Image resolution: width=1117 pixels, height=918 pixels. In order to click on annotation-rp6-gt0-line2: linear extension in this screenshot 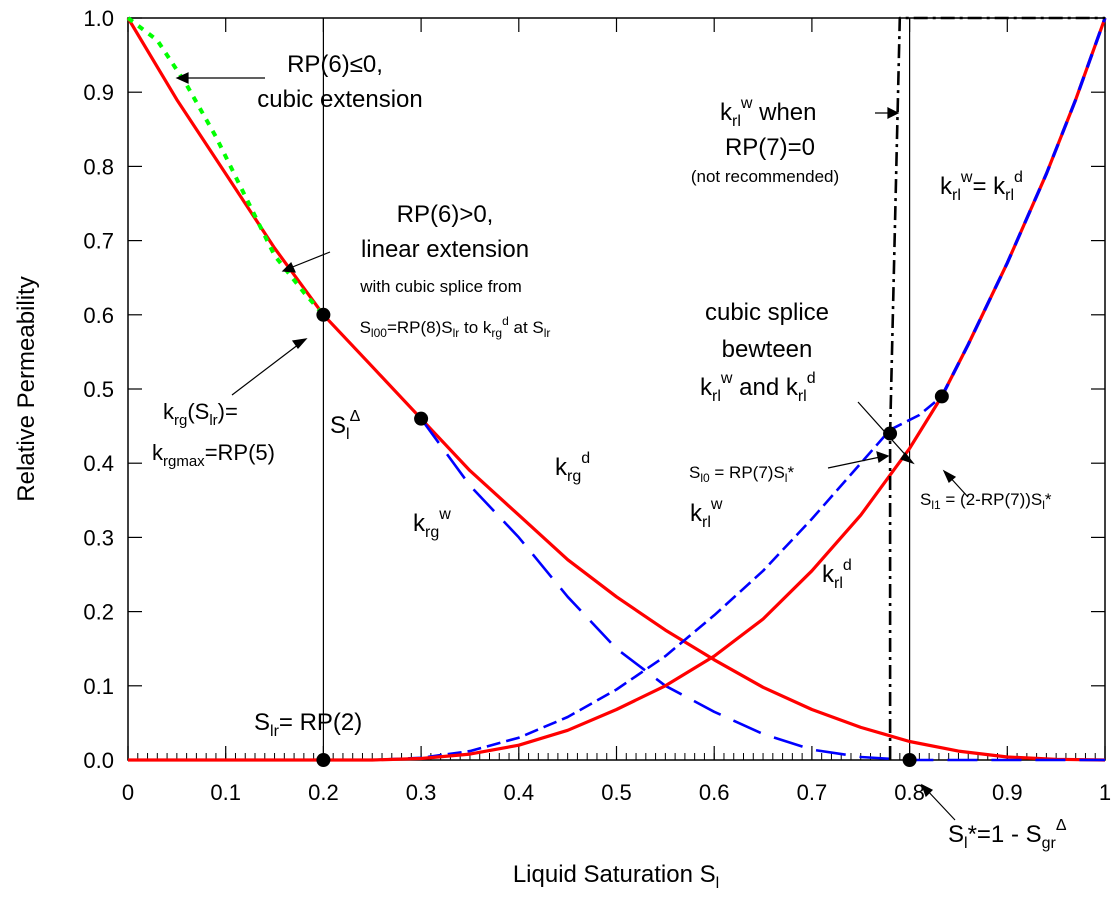, I will do `click(445, 249)`.